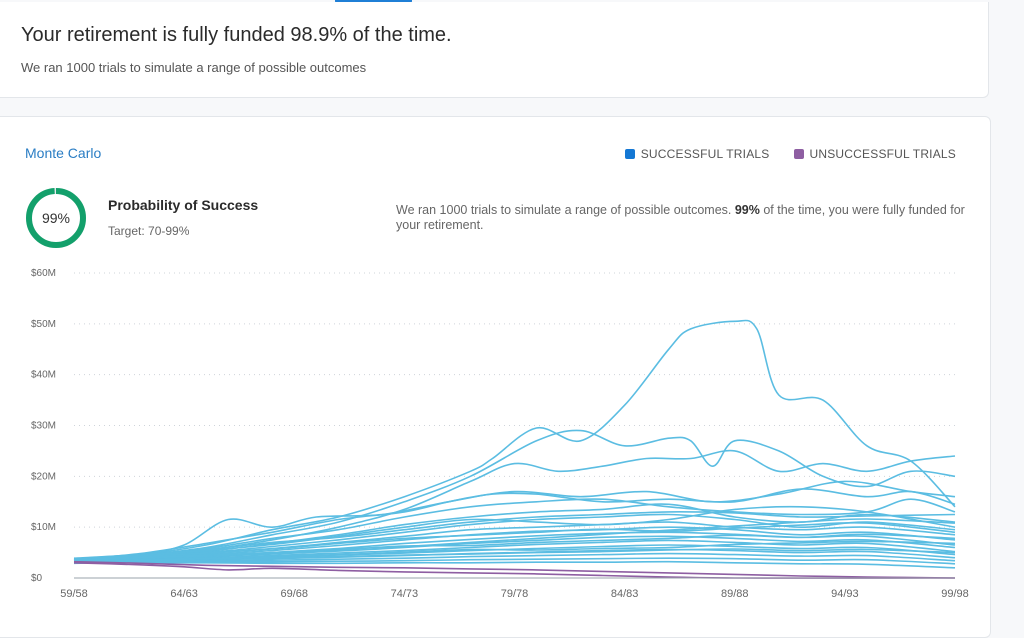 Image resolution: width=1024 pixels, height=638 pixels. What do you see at coordinates (43, 476) in the screenshot?
I see `y-tick-label: $20M` at bounding box center [43, 476].